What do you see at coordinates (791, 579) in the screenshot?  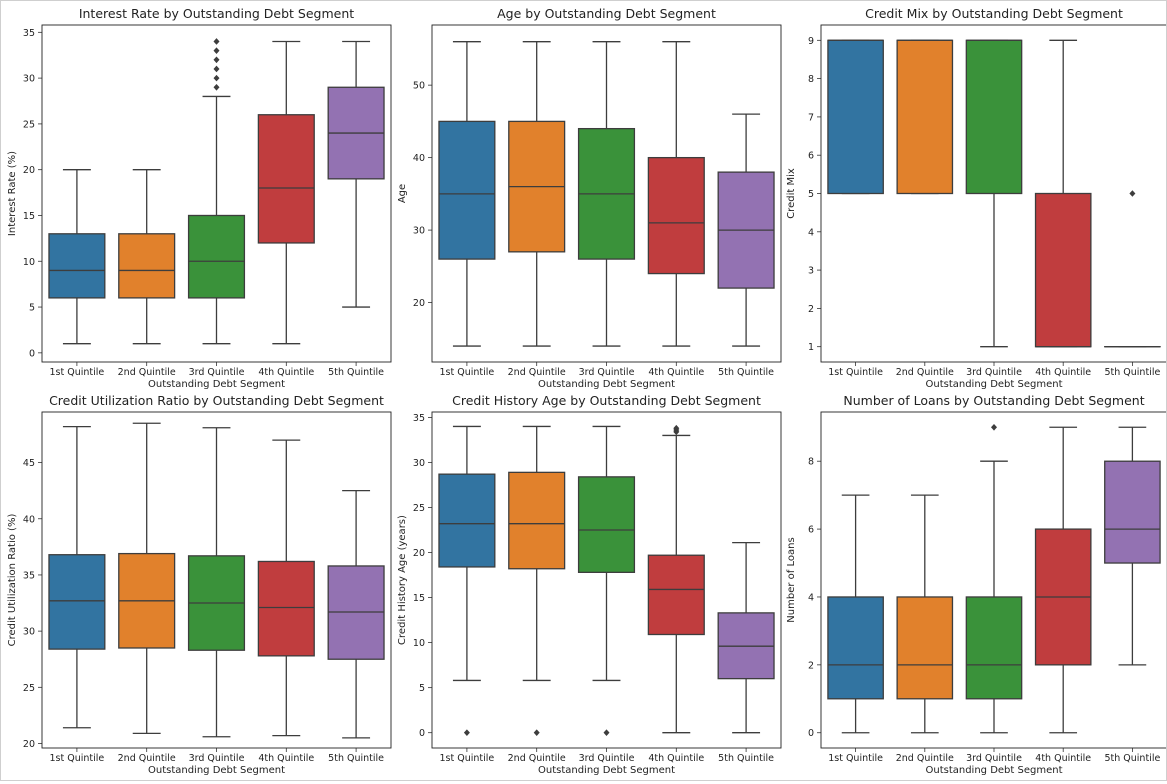 I see `y-axis-label: Number of Loans` at bounding box center [791, 579].